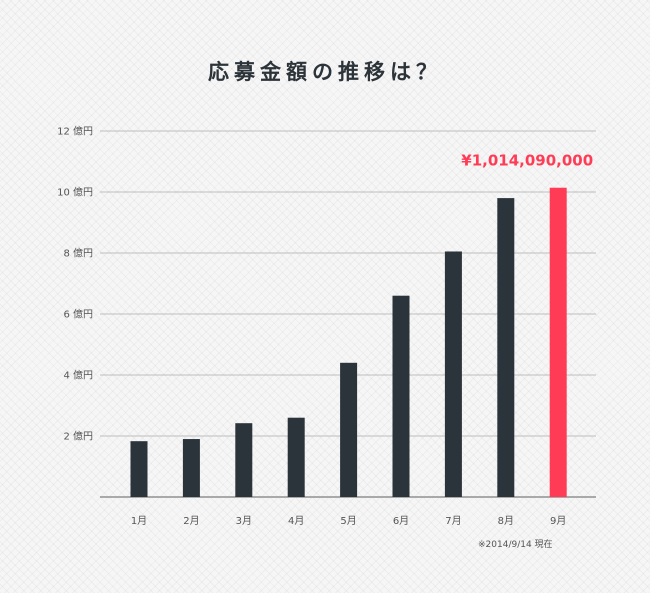  What do you see at coordinates (506, 521) in the screenshot?
I see `x-tick-label: 8月` at bounding box center [506, 521].